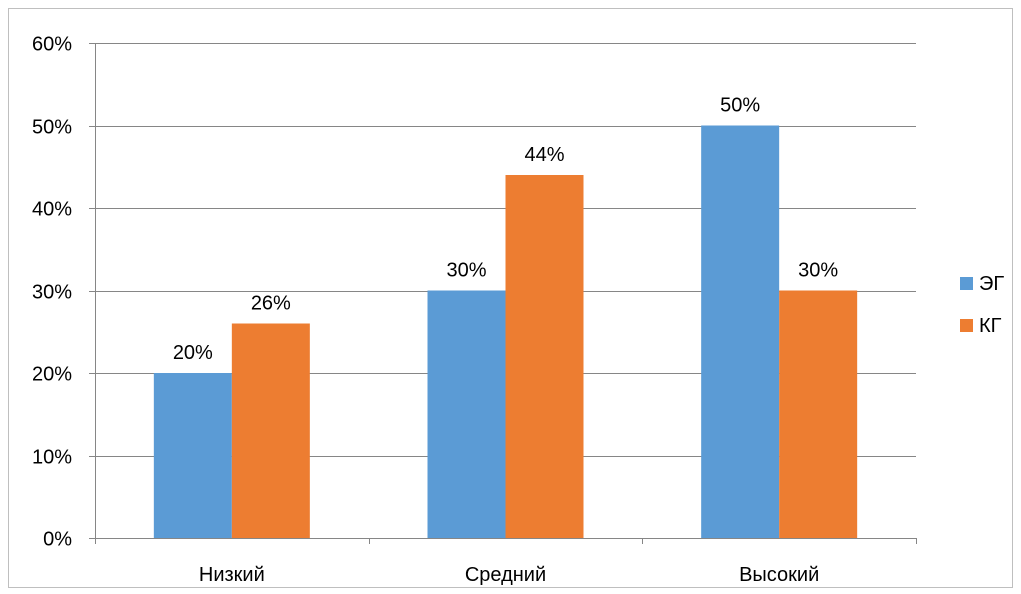 Image resolution: width=1021 pixels, height=594 pixels. Describe the element at coordinates (193, 353) in the screenshot. I see `data-label: 20%` at that location.